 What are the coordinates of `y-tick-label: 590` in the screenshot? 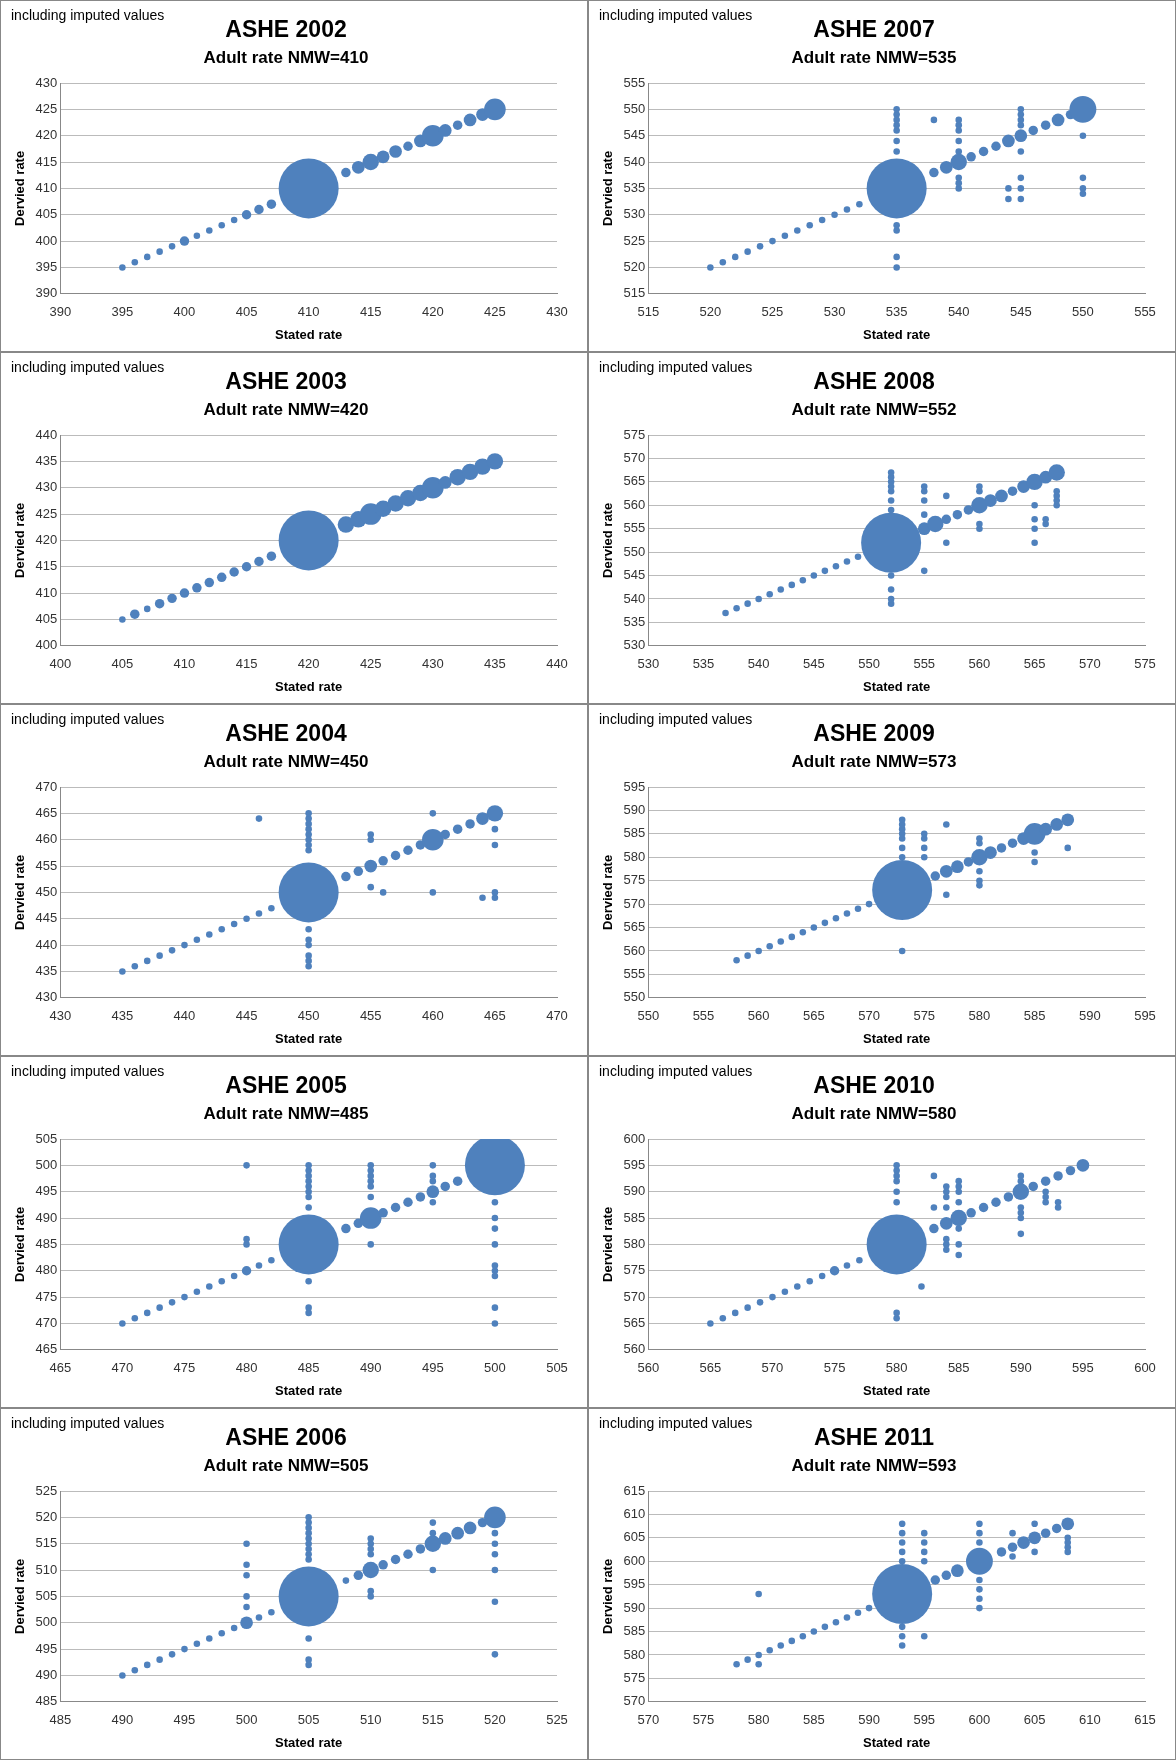 It's located at (634, 809).